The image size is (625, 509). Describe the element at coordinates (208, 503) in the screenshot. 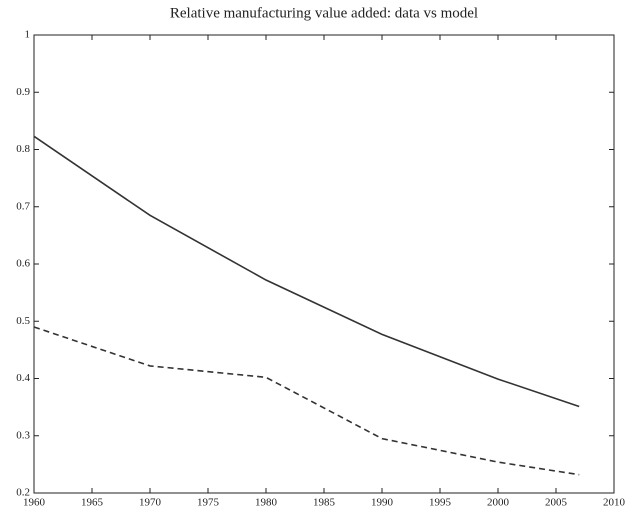

I see `x-tick-label: 1975` at that location.